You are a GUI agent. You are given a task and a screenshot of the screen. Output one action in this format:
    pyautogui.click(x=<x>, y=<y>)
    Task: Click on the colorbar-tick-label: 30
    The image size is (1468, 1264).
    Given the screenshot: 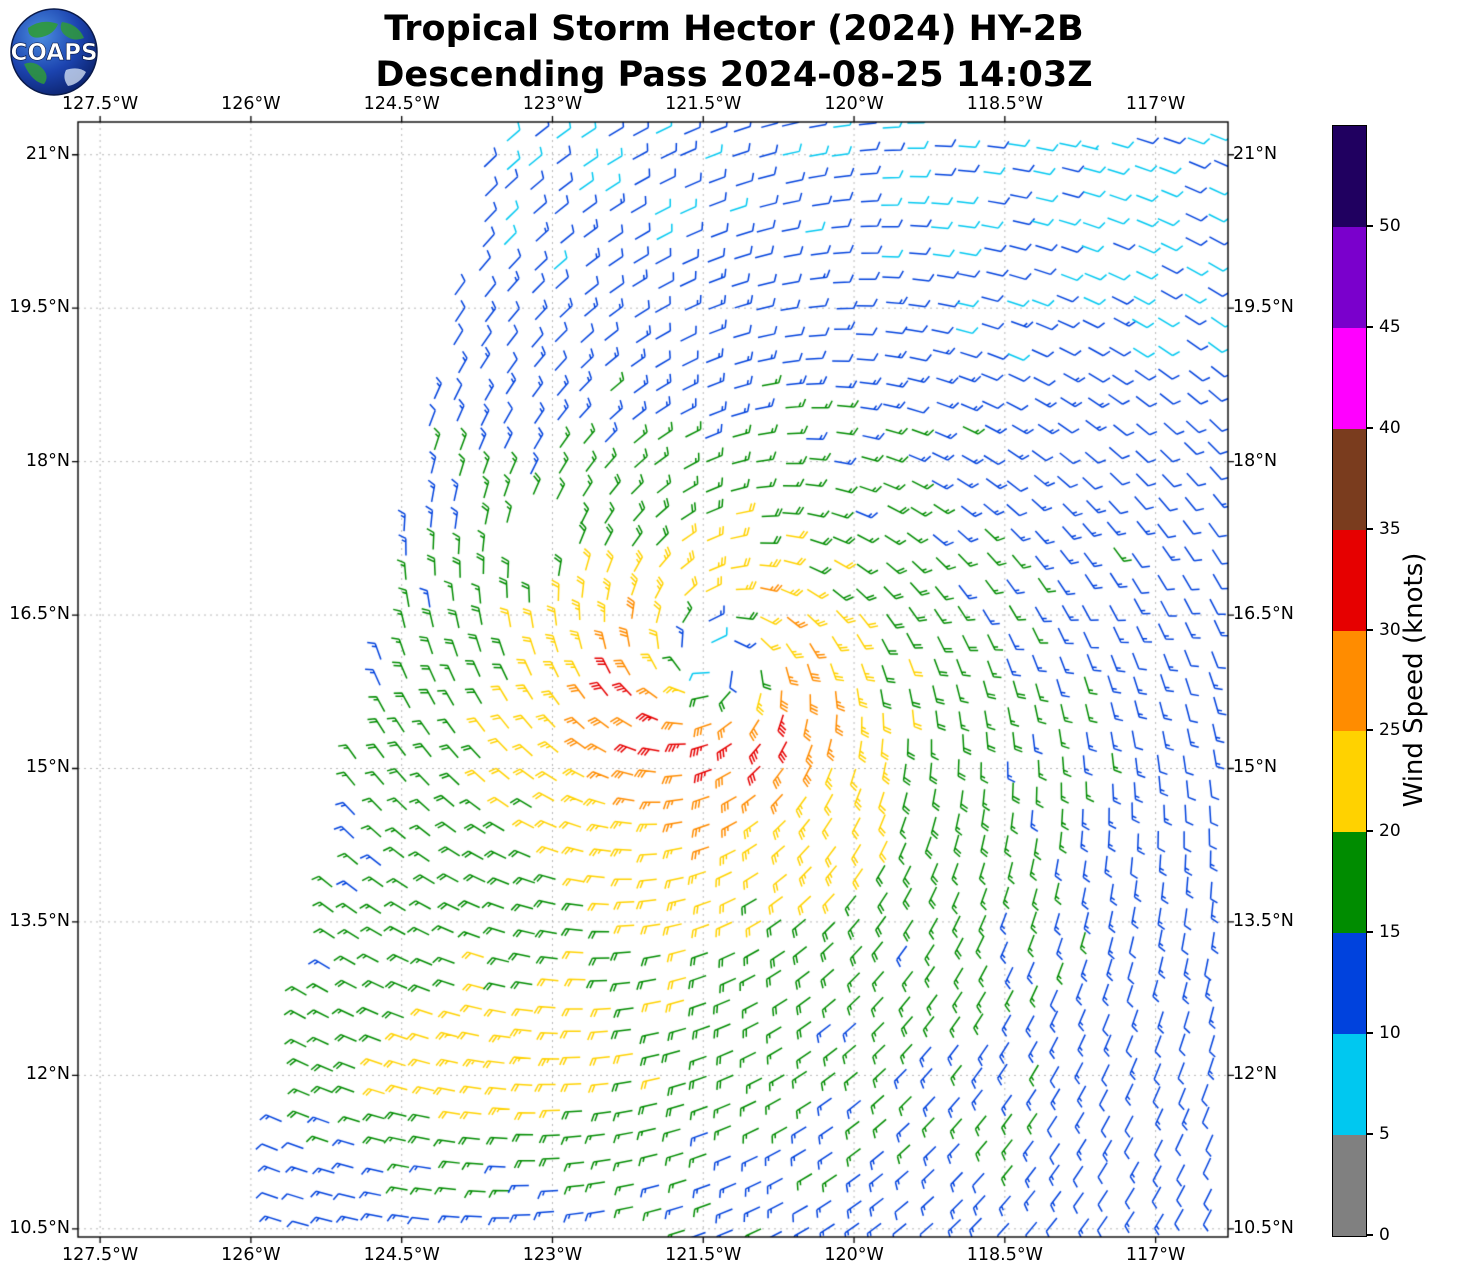 What is the action you would take?
    pyautogui.click(x=1390, y=629)
    